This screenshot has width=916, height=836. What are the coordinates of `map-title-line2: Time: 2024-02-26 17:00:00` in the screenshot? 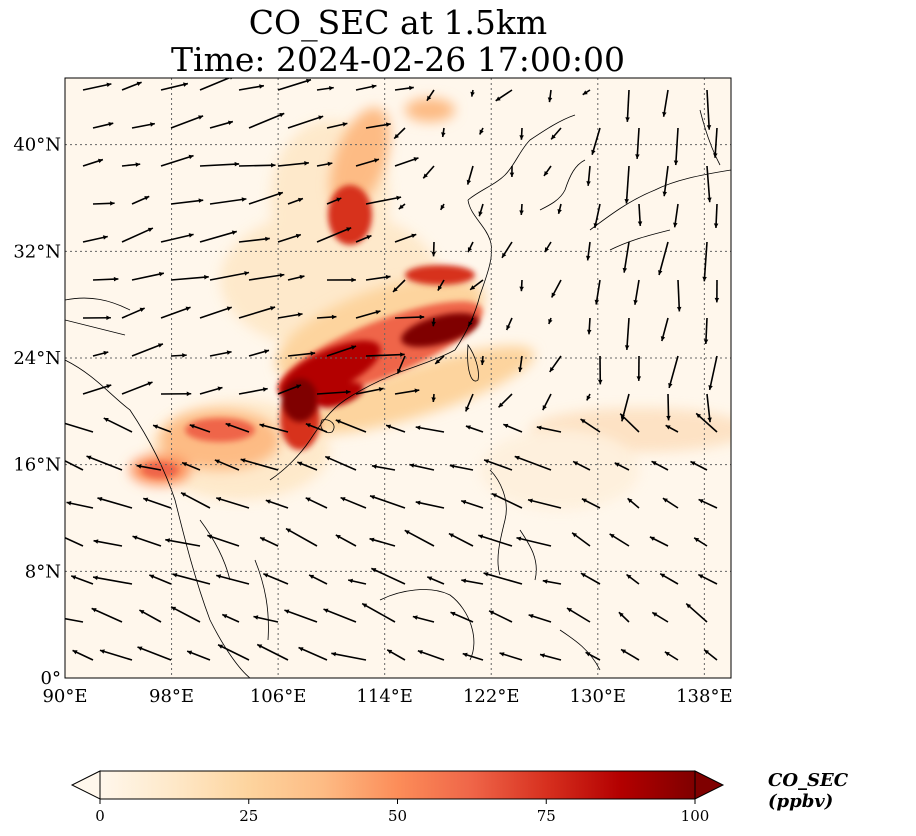 It's located at (398, 59).